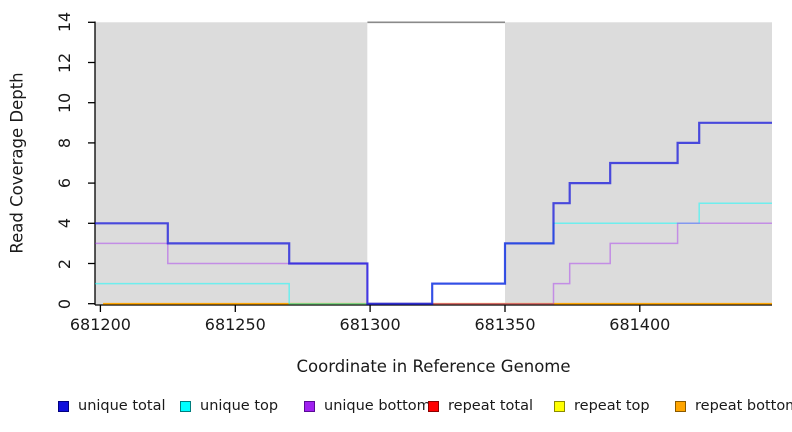 This screenshot has height=432, width=792. Describe the element at coordinates (100, 324) in the screenshot. I see `x-tick-label: 681200` at that location.